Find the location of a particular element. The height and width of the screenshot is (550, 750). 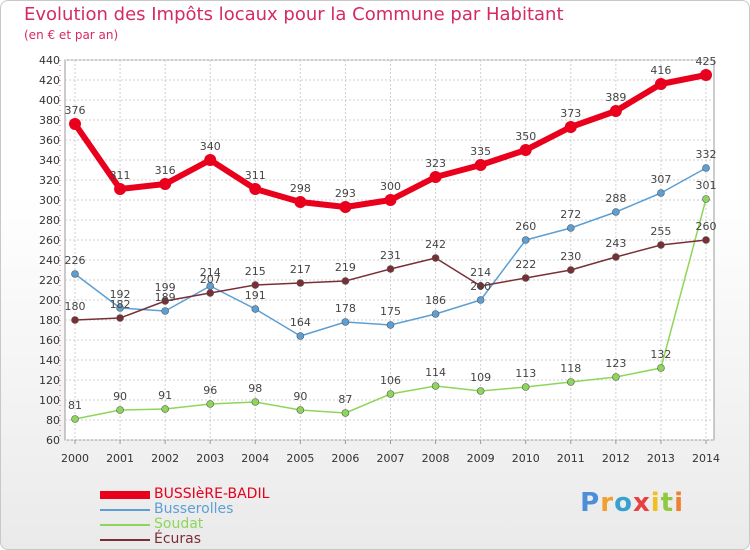

x-tick-label: 2013 is located at coordinates (661, 458).